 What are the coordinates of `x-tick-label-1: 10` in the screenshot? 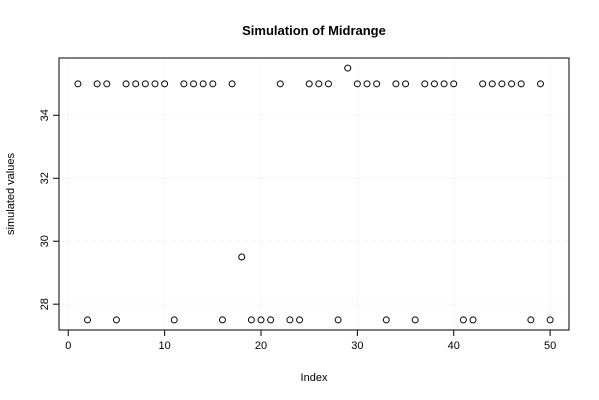 It's located at (164, 346).